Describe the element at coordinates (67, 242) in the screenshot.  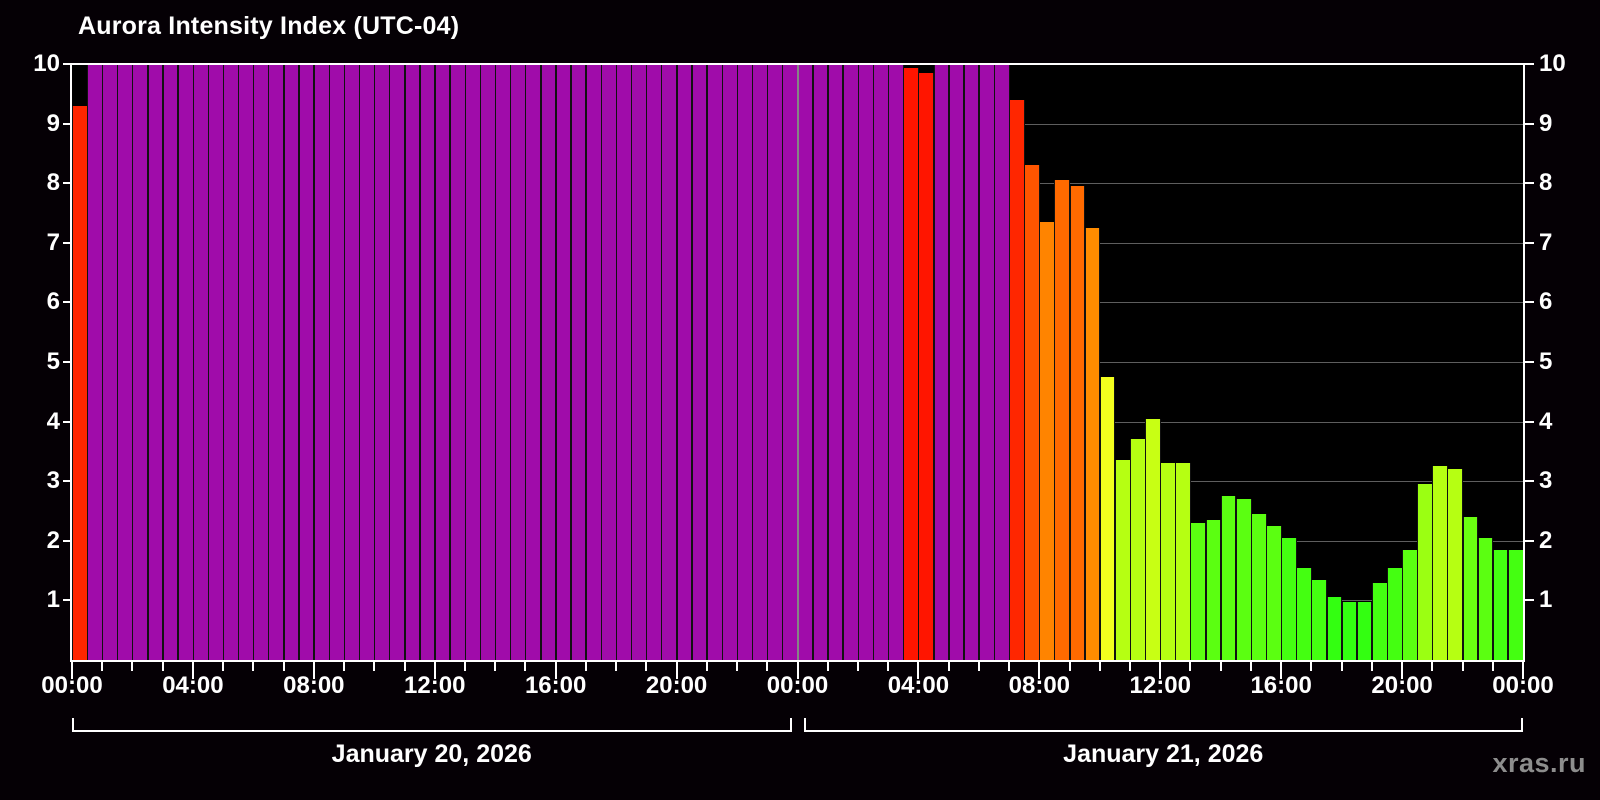
I see `y-tick-mark-left` at that location.